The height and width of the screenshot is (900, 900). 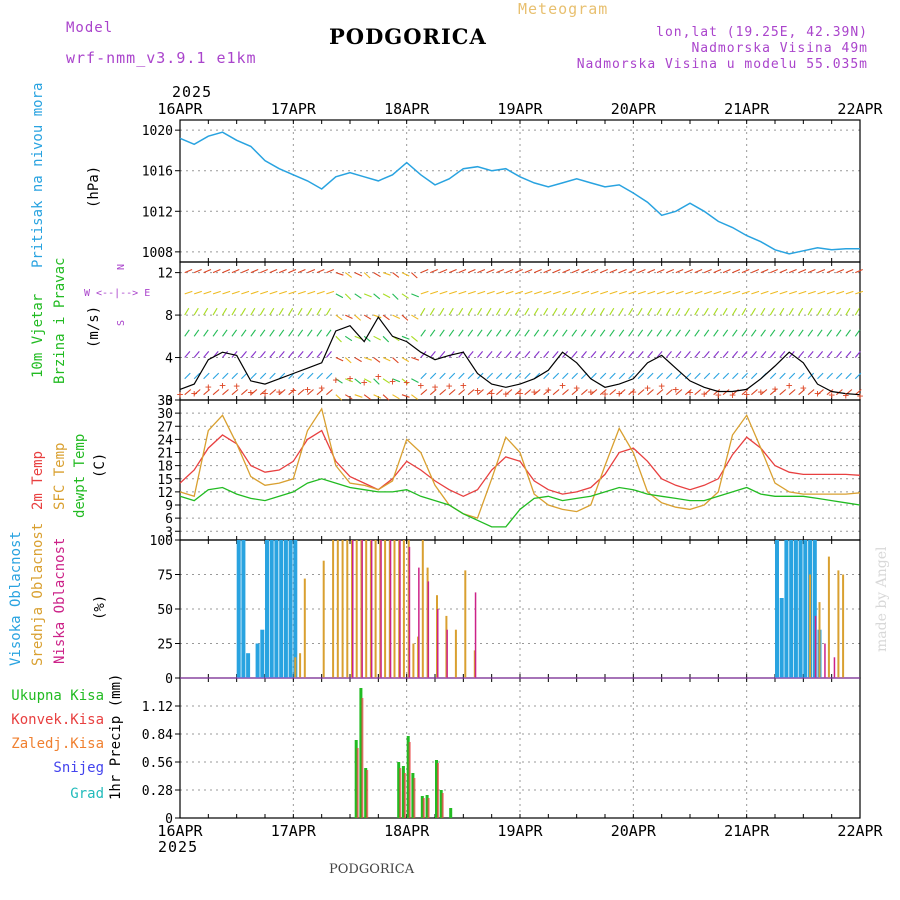 I want to click on temperature-ytick-label: 18, so click(x=165, y=467).